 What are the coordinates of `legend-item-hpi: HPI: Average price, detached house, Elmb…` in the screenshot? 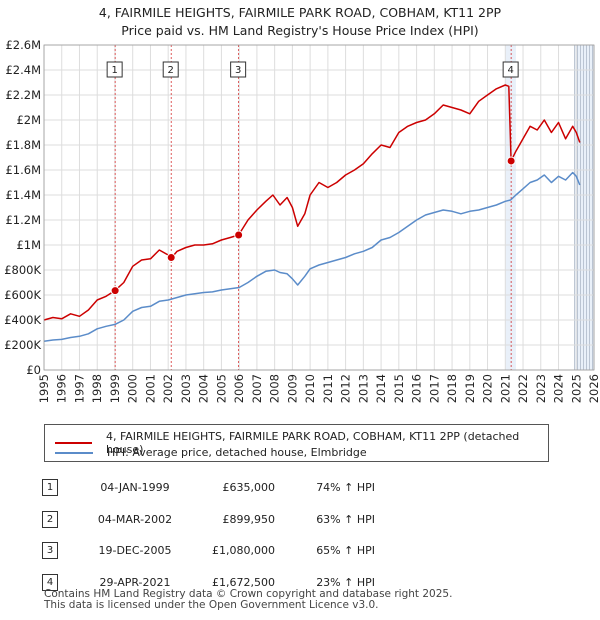 It's located at (211, 452).